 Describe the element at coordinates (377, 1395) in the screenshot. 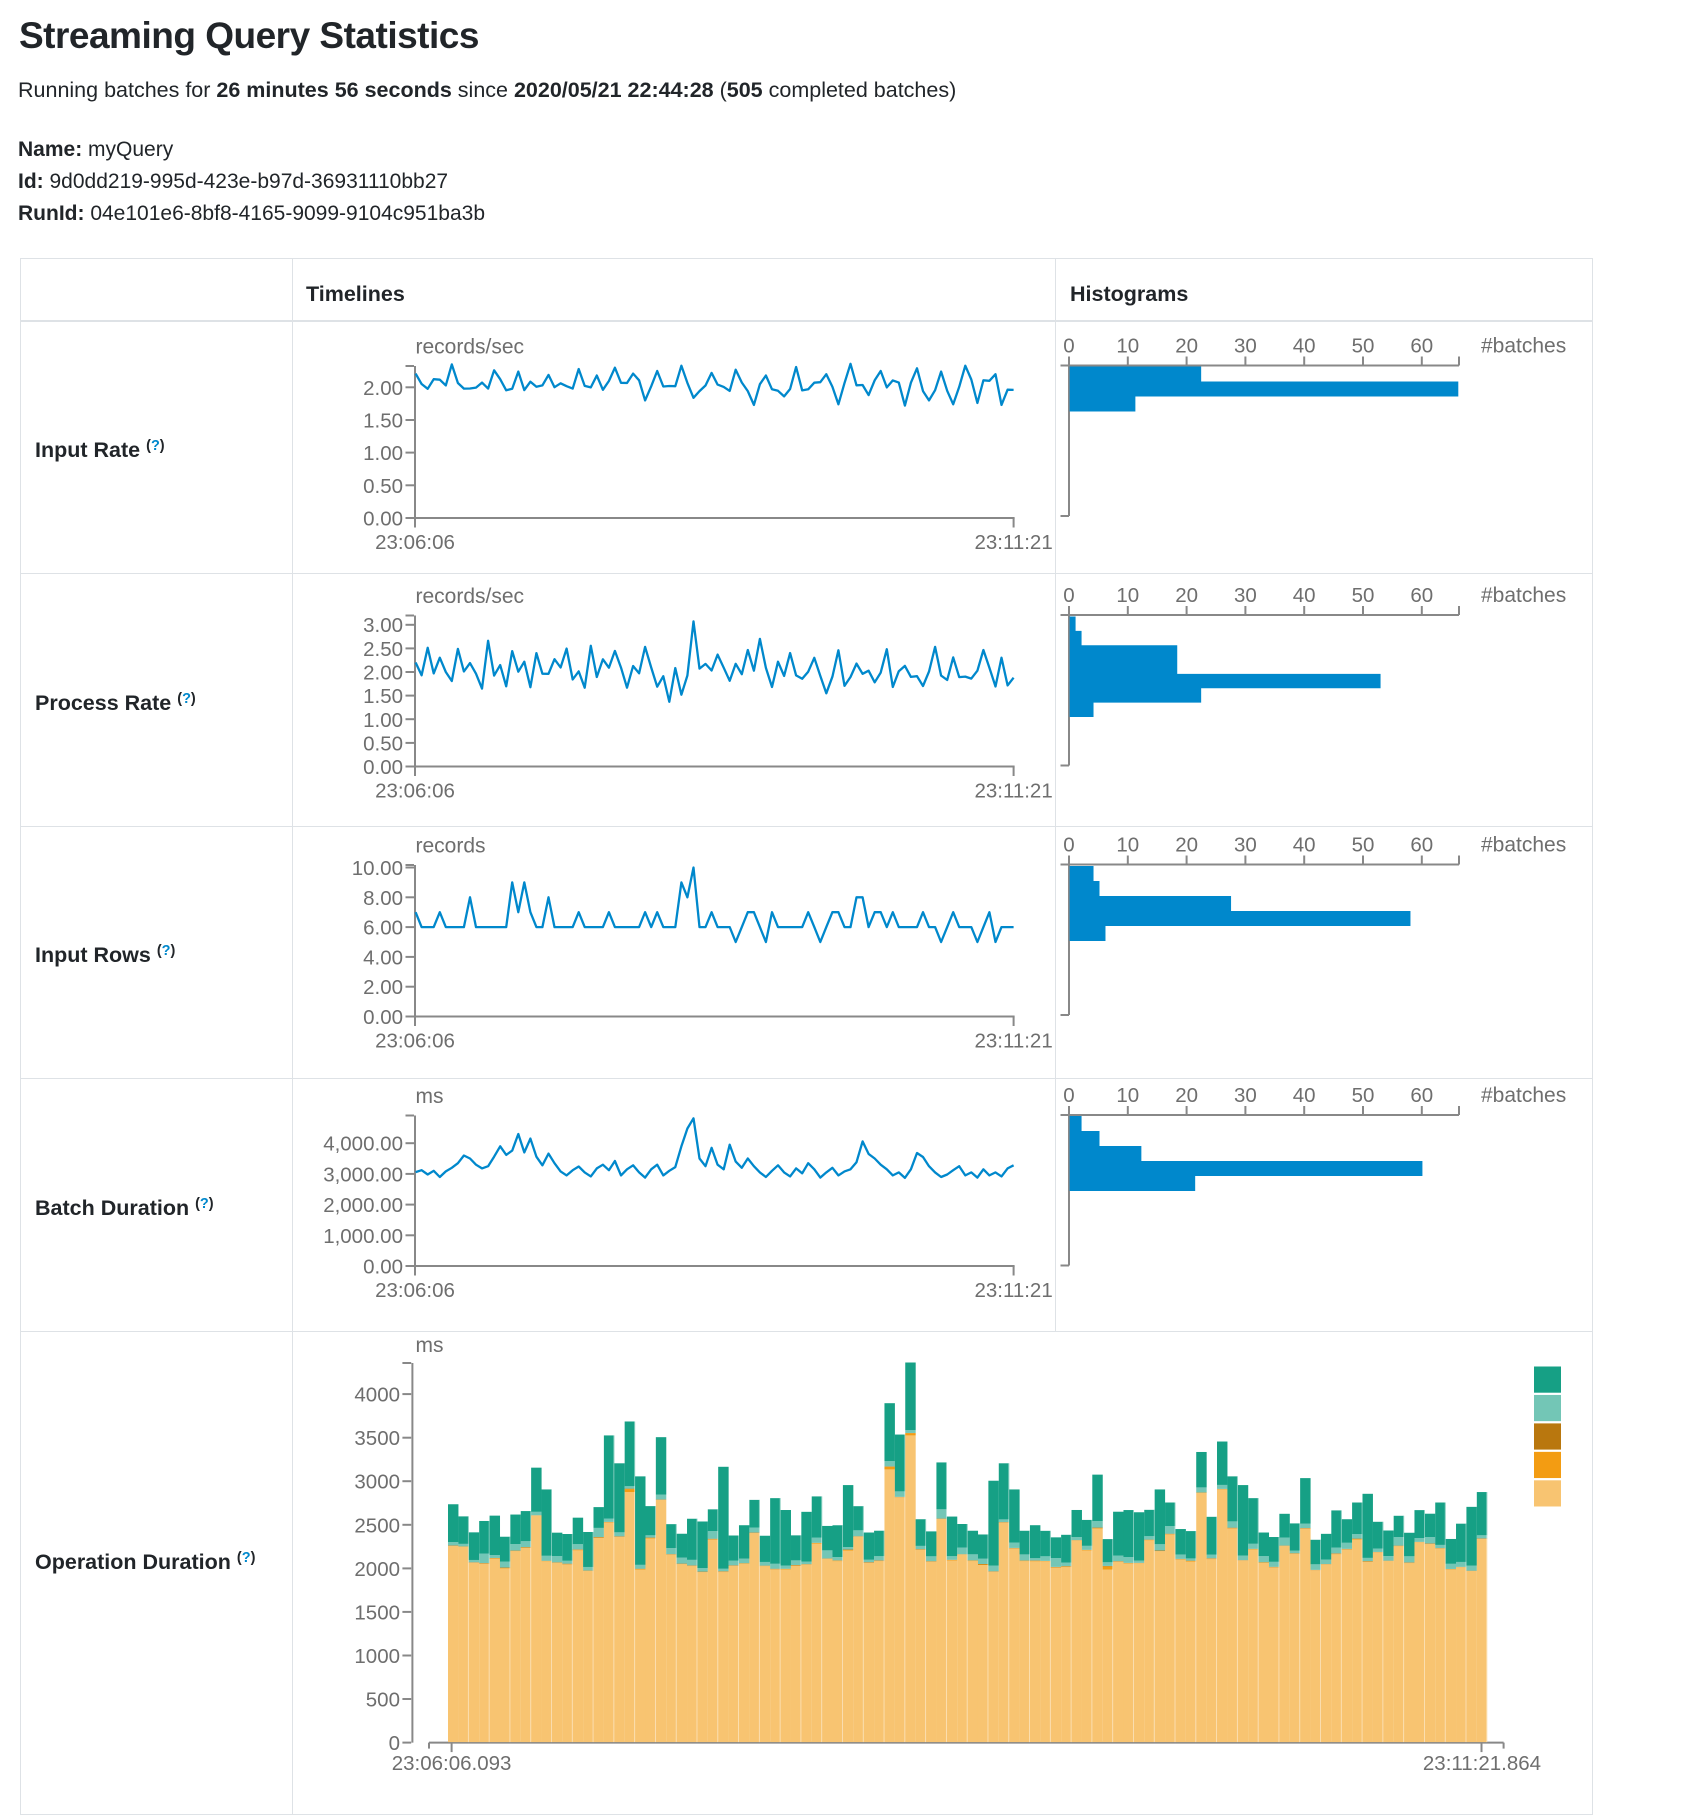

I see `svg-text: 4000` at that location.